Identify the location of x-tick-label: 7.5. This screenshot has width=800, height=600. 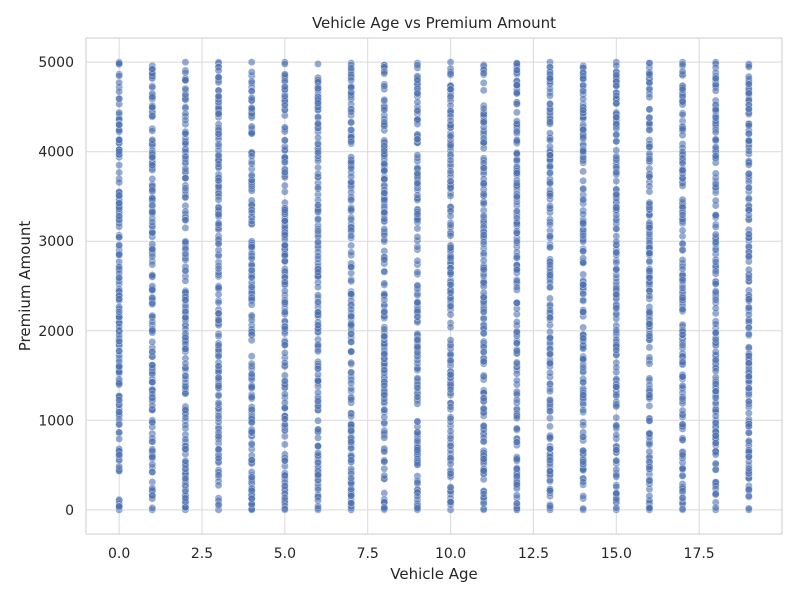
(368, 554).